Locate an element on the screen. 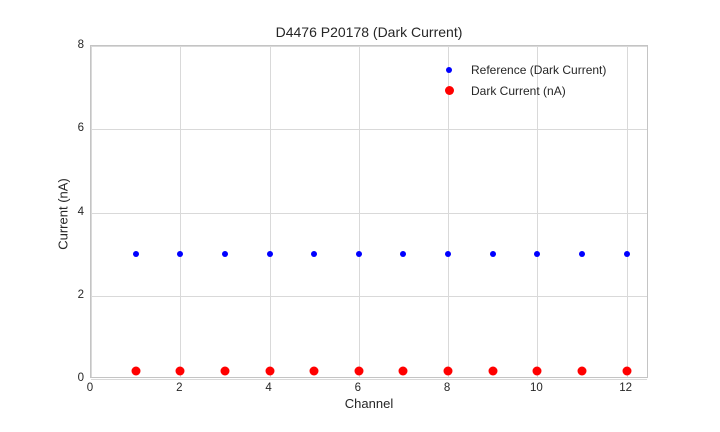  x-tick-label: 4 is located at coordinates (268, 388).